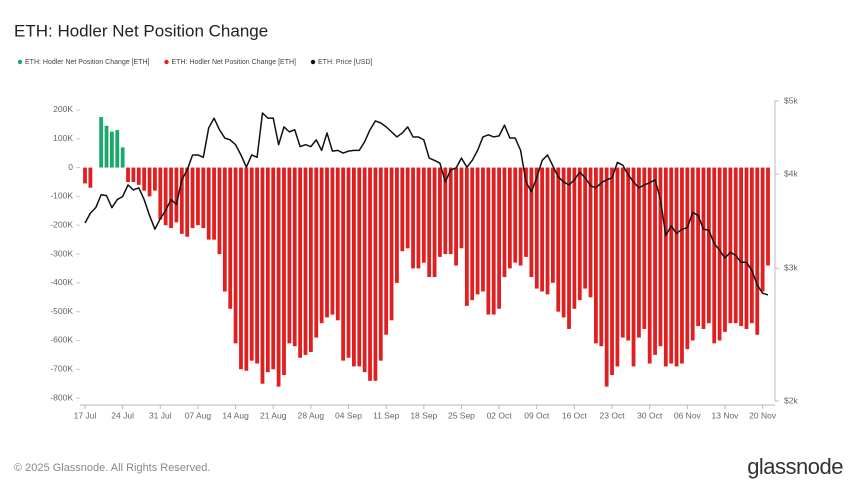 This screenshot has height=492, width=858. What do you see at coordinates (112, 468) in the screenshot?
I see `copyright: © 2025 Glassnode. All Rights Reserved.` at bounding box center [112, 468].